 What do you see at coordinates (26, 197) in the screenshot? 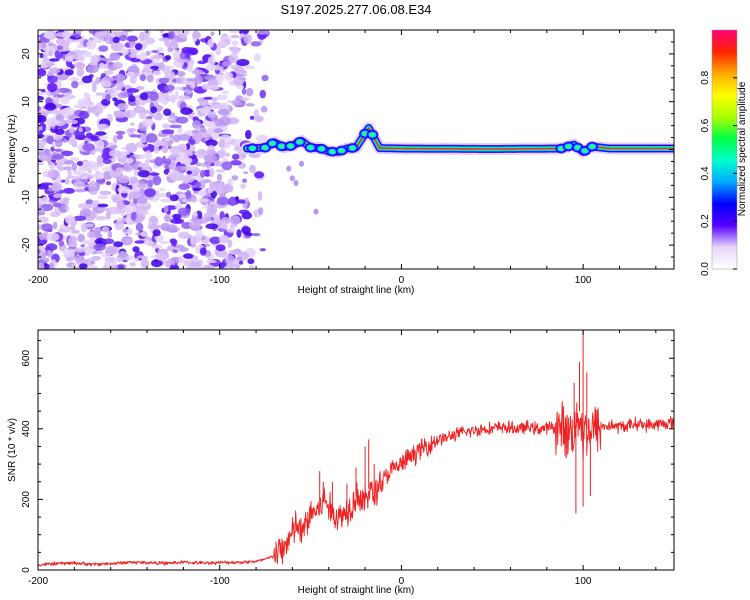
I see `y-tick-label: -10` at bounding box center [26, 197].